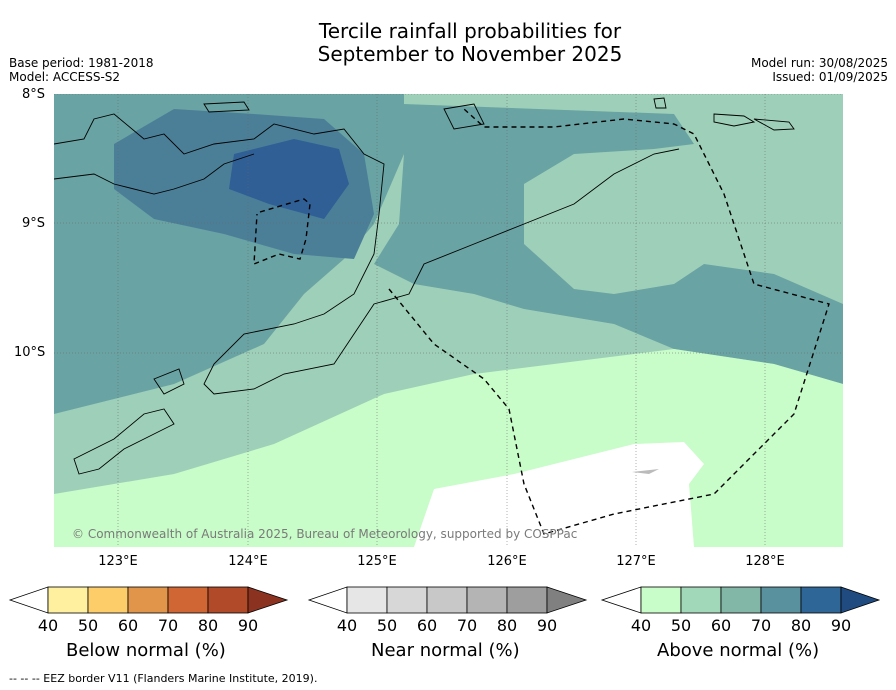 This screenshot has width=896, height=690. I want to click on near-normal-label: Near normal (%), so click(445, 650).